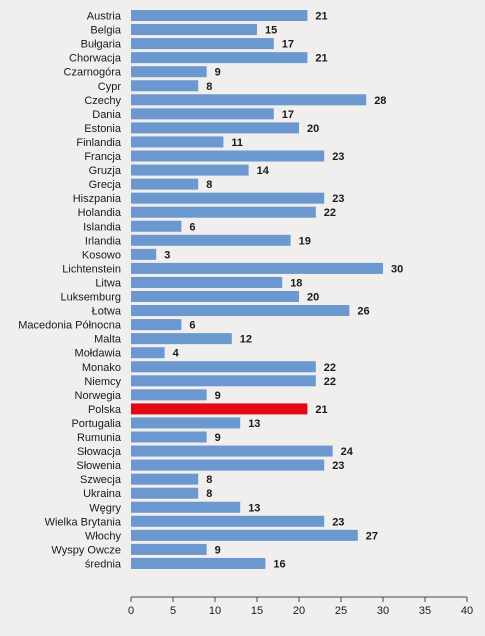  I want to click on x-tick-label: 0, so click(131, 611).